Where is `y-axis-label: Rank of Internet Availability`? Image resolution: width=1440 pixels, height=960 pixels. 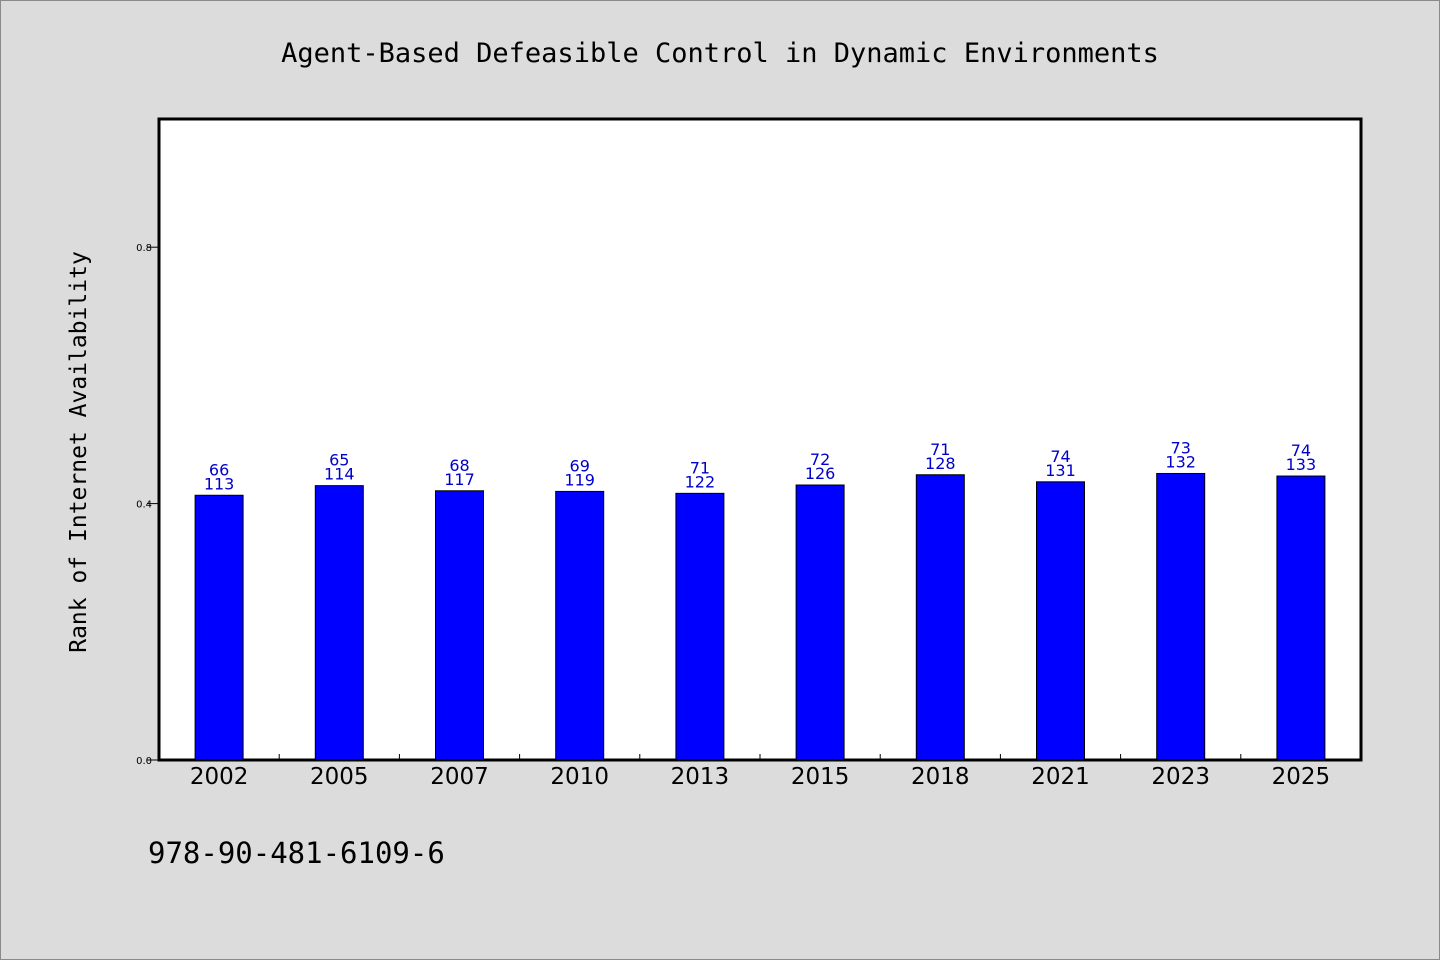
y-axis-label: Rank of Internet Availability is located at coordinates (79, 452).